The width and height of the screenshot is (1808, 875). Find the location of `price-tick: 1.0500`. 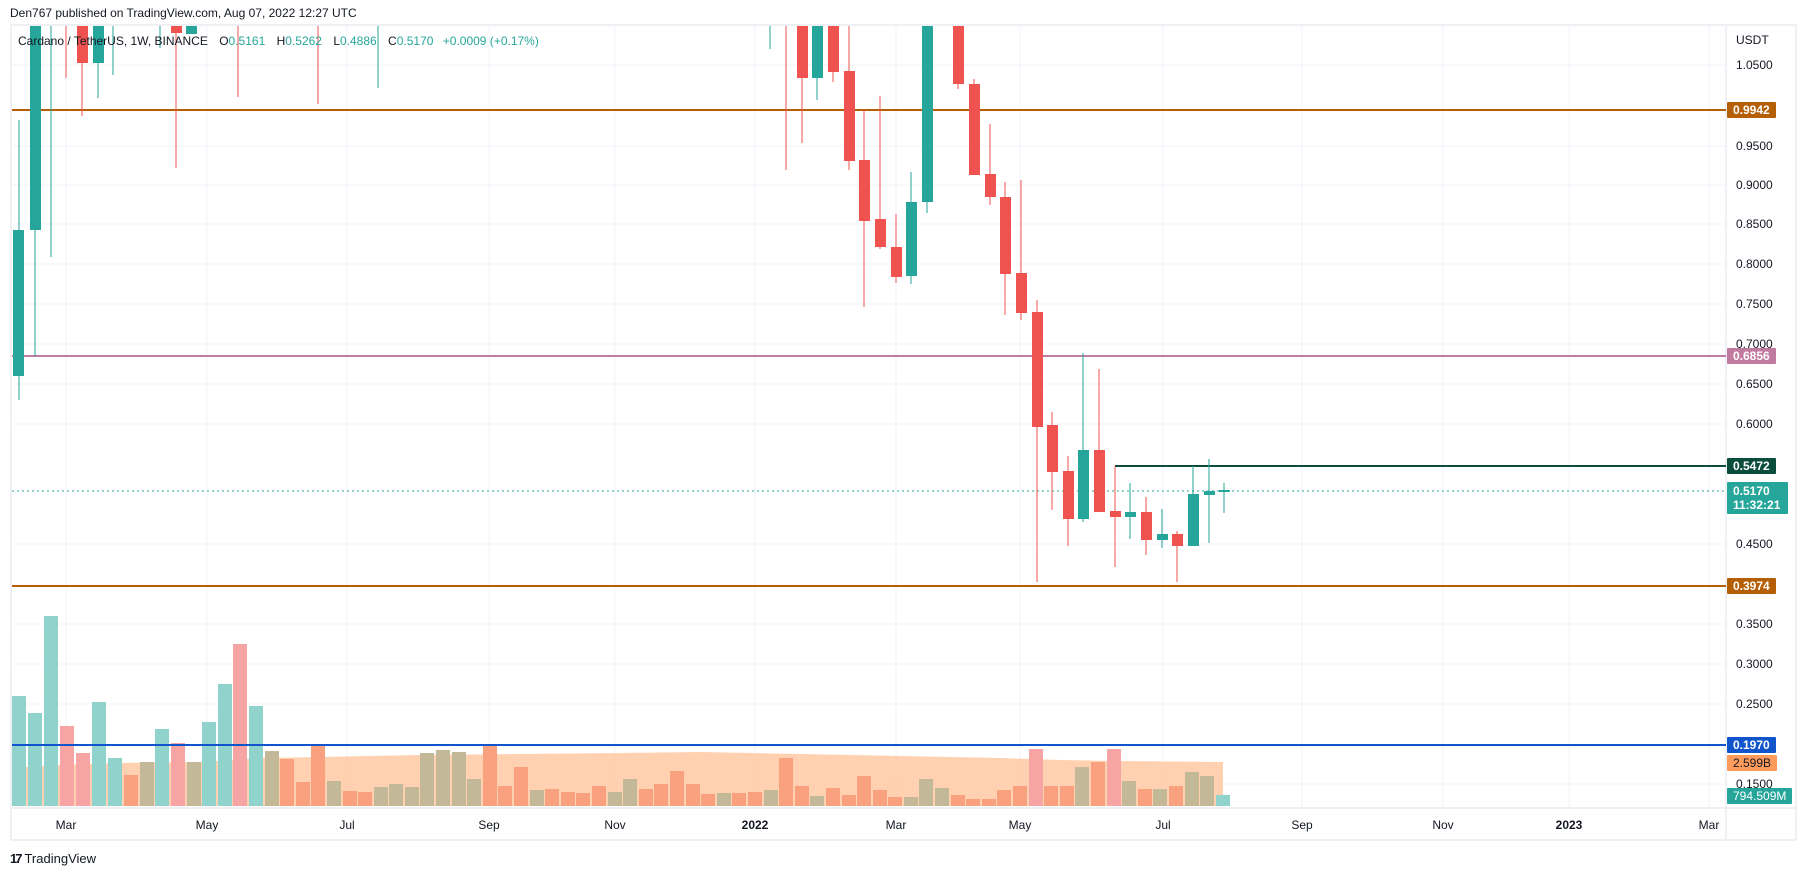

price-tick: 1.0500 is located at coordinates (1754, 65).